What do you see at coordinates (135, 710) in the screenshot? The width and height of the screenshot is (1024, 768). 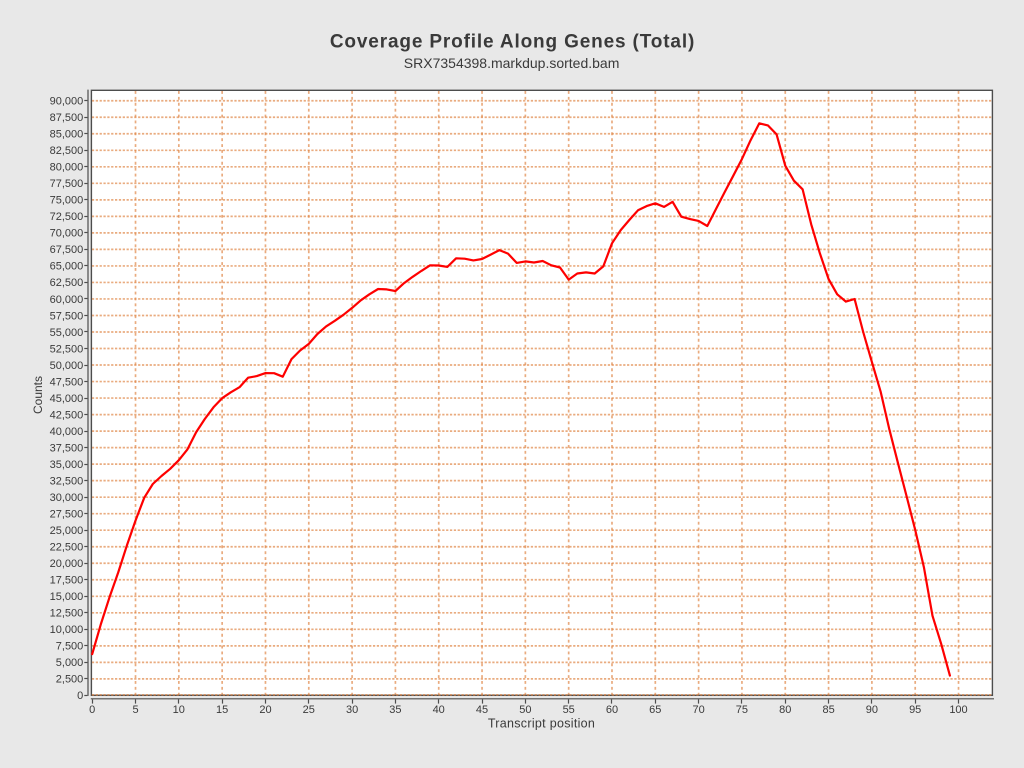 I see `svg-text: 5` at bounding box center [135, 710].